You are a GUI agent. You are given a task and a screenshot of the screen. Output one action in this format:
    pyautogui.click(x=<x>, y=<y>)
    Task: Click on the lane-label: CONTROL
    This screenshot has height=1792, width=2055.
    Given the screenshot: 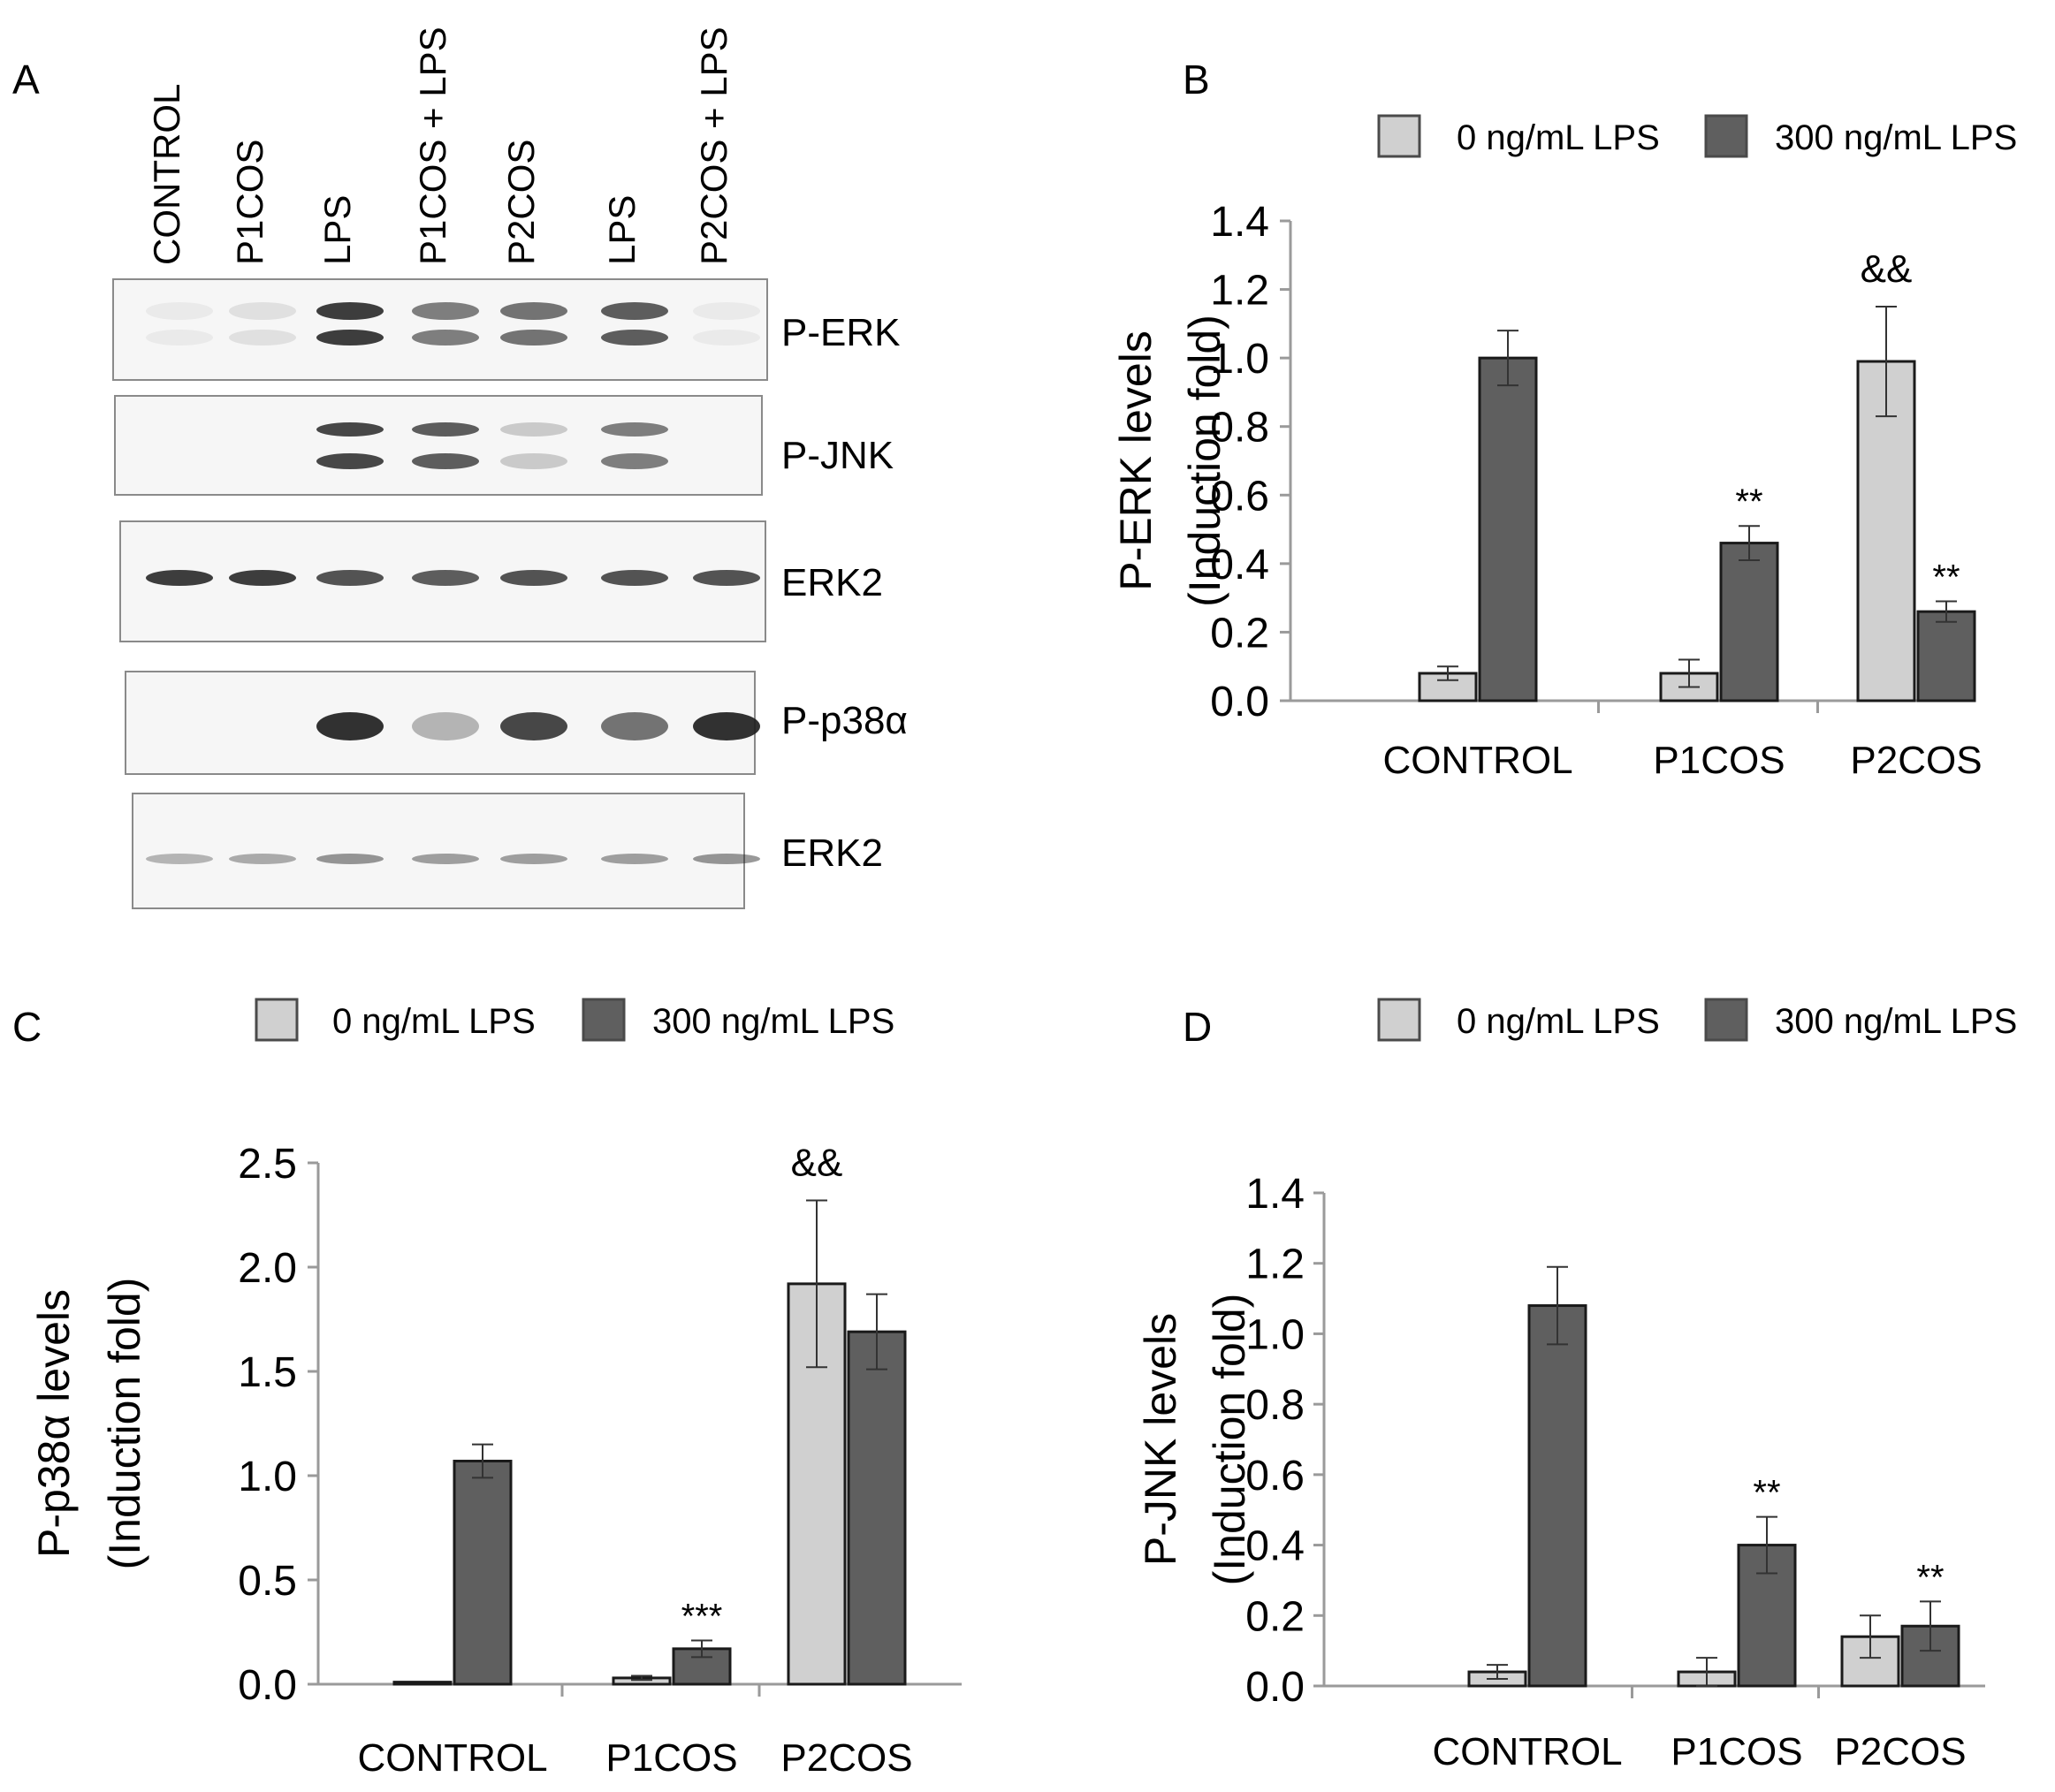 What is the action you would take?
    pyautogui.click(x=166, y=174)
    